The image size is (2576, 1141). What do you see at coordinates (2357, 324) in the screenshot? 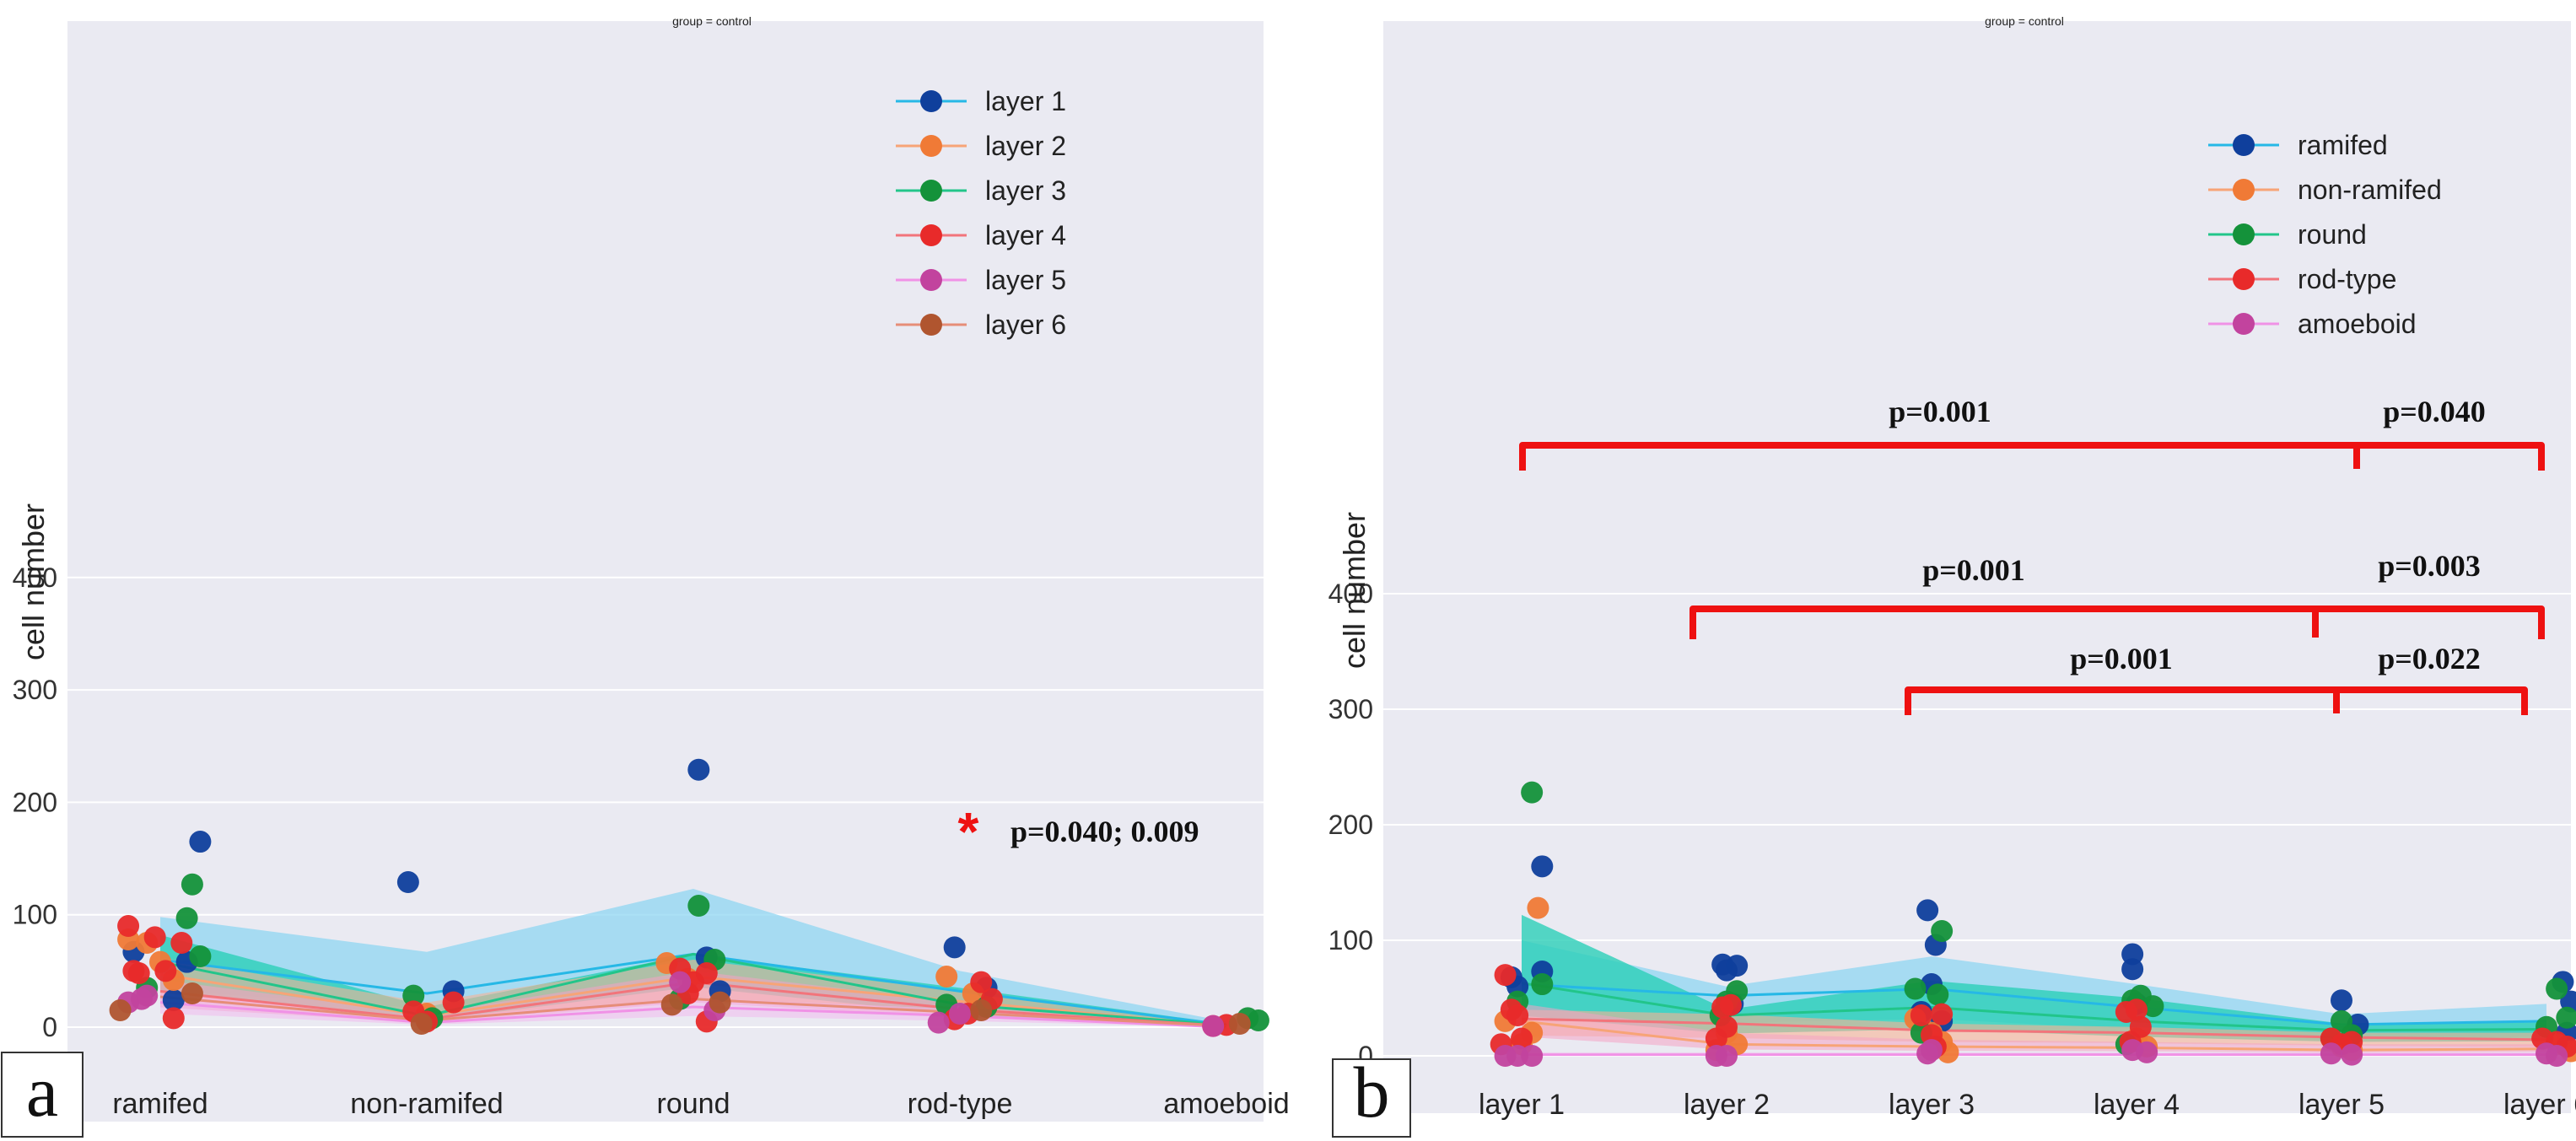
I see `legend-label: amoeboid` at bounding box center [2357, 324].